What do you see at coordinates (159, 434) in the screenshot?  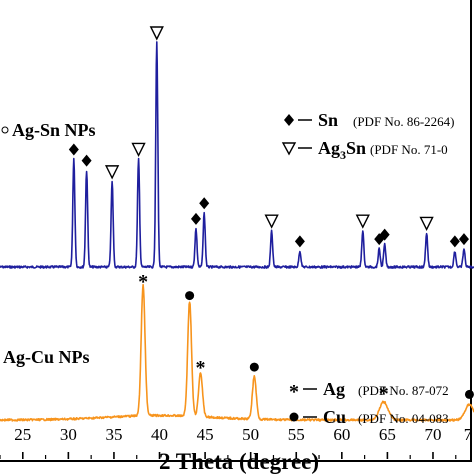 I see `x-tick-label-40: 40` at bounding box center [159, 434].